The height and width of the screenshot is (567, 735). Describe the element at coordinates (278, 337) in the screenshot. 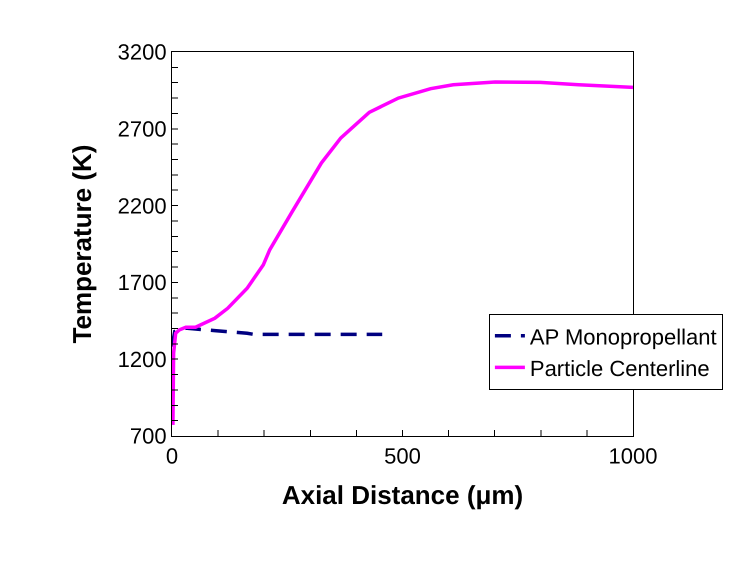

I see `line-series` at that location.